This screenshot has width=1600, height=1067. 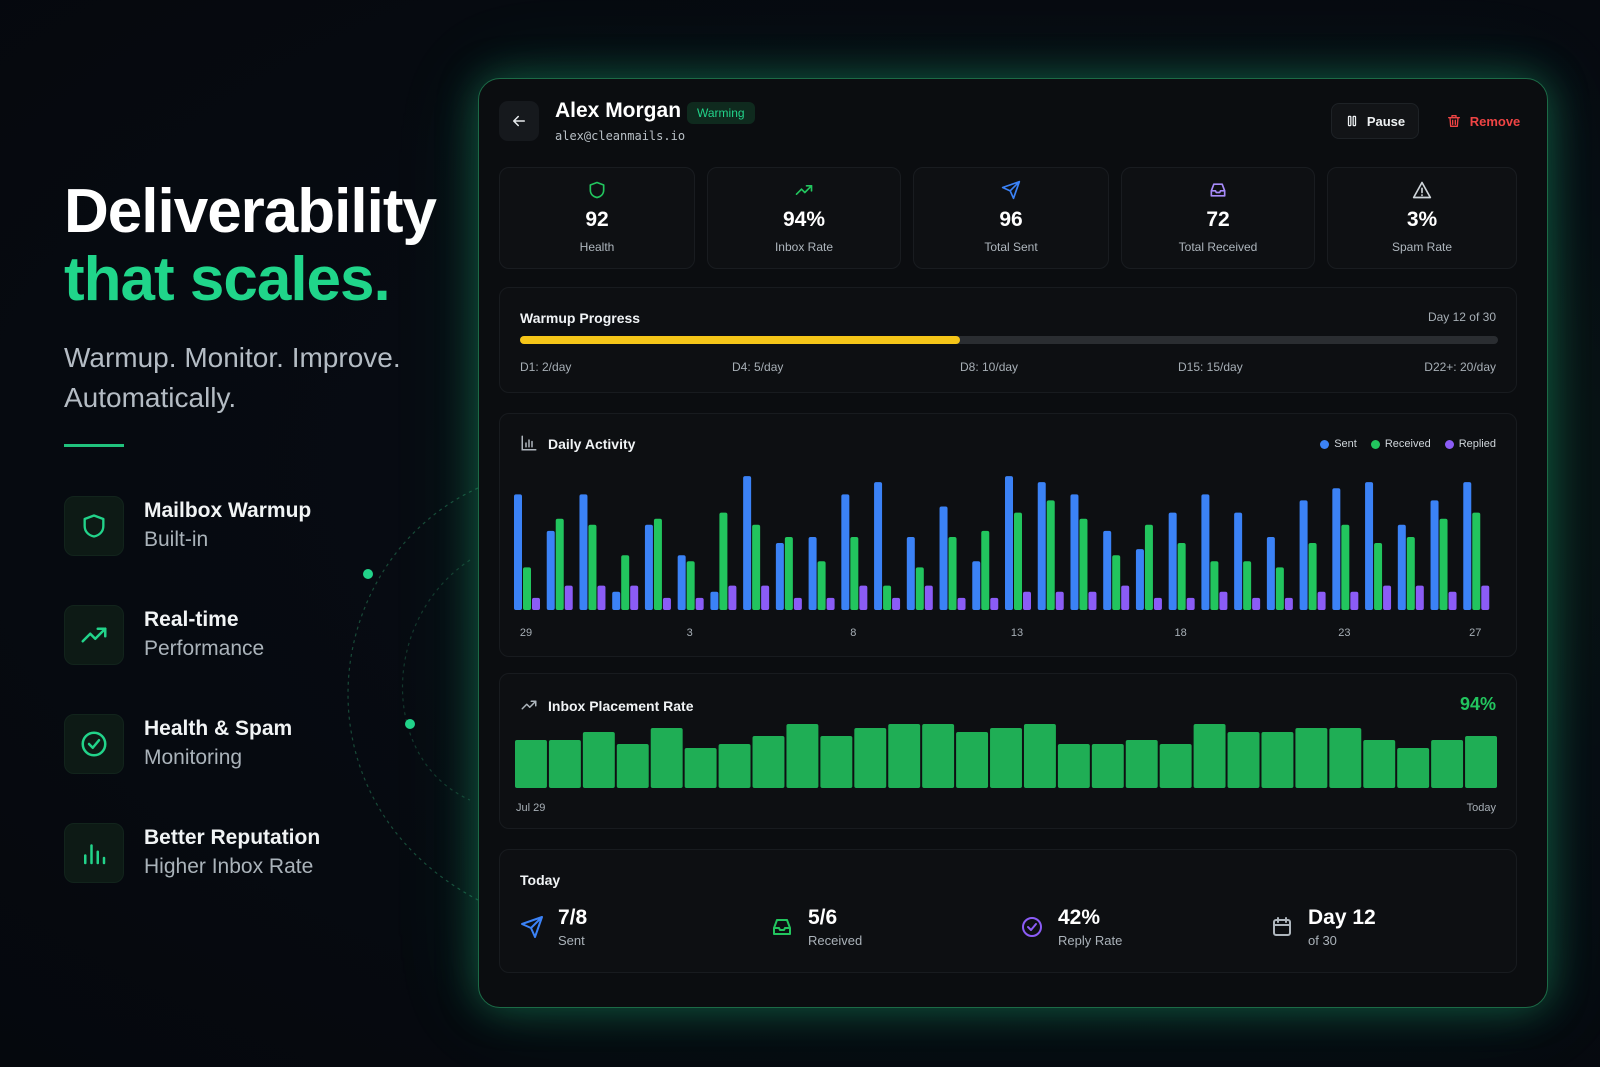 What do you see at coordinates (1002, 557) in the screenshot?
I see `daily-activity-chart: 29 3 8 13 18 23 27` at bounding box center [1002, 557].